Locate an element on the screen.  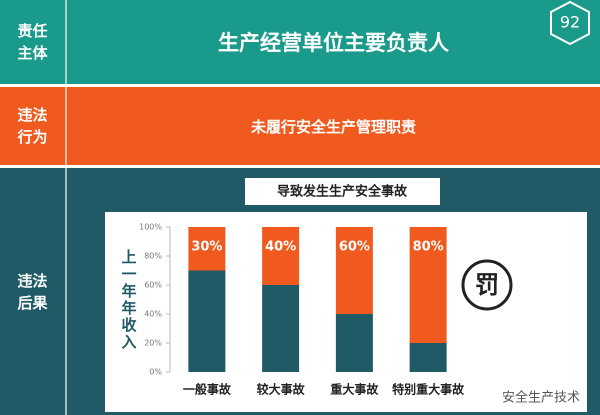
value-label: 40% is located at coordinates (280, 247).